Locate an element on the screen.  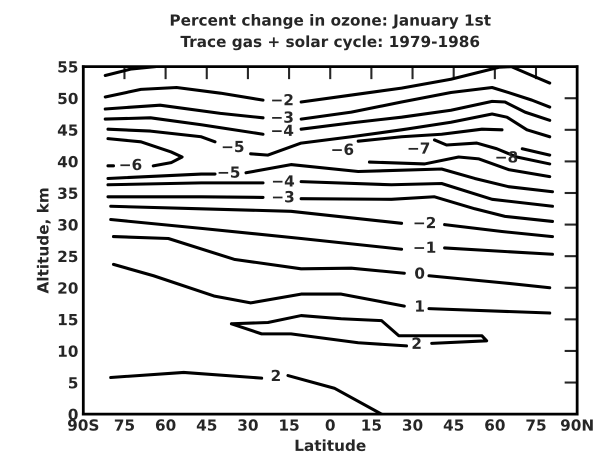
y-axis-title: Altitude, km is located at coordinates (43, 241).